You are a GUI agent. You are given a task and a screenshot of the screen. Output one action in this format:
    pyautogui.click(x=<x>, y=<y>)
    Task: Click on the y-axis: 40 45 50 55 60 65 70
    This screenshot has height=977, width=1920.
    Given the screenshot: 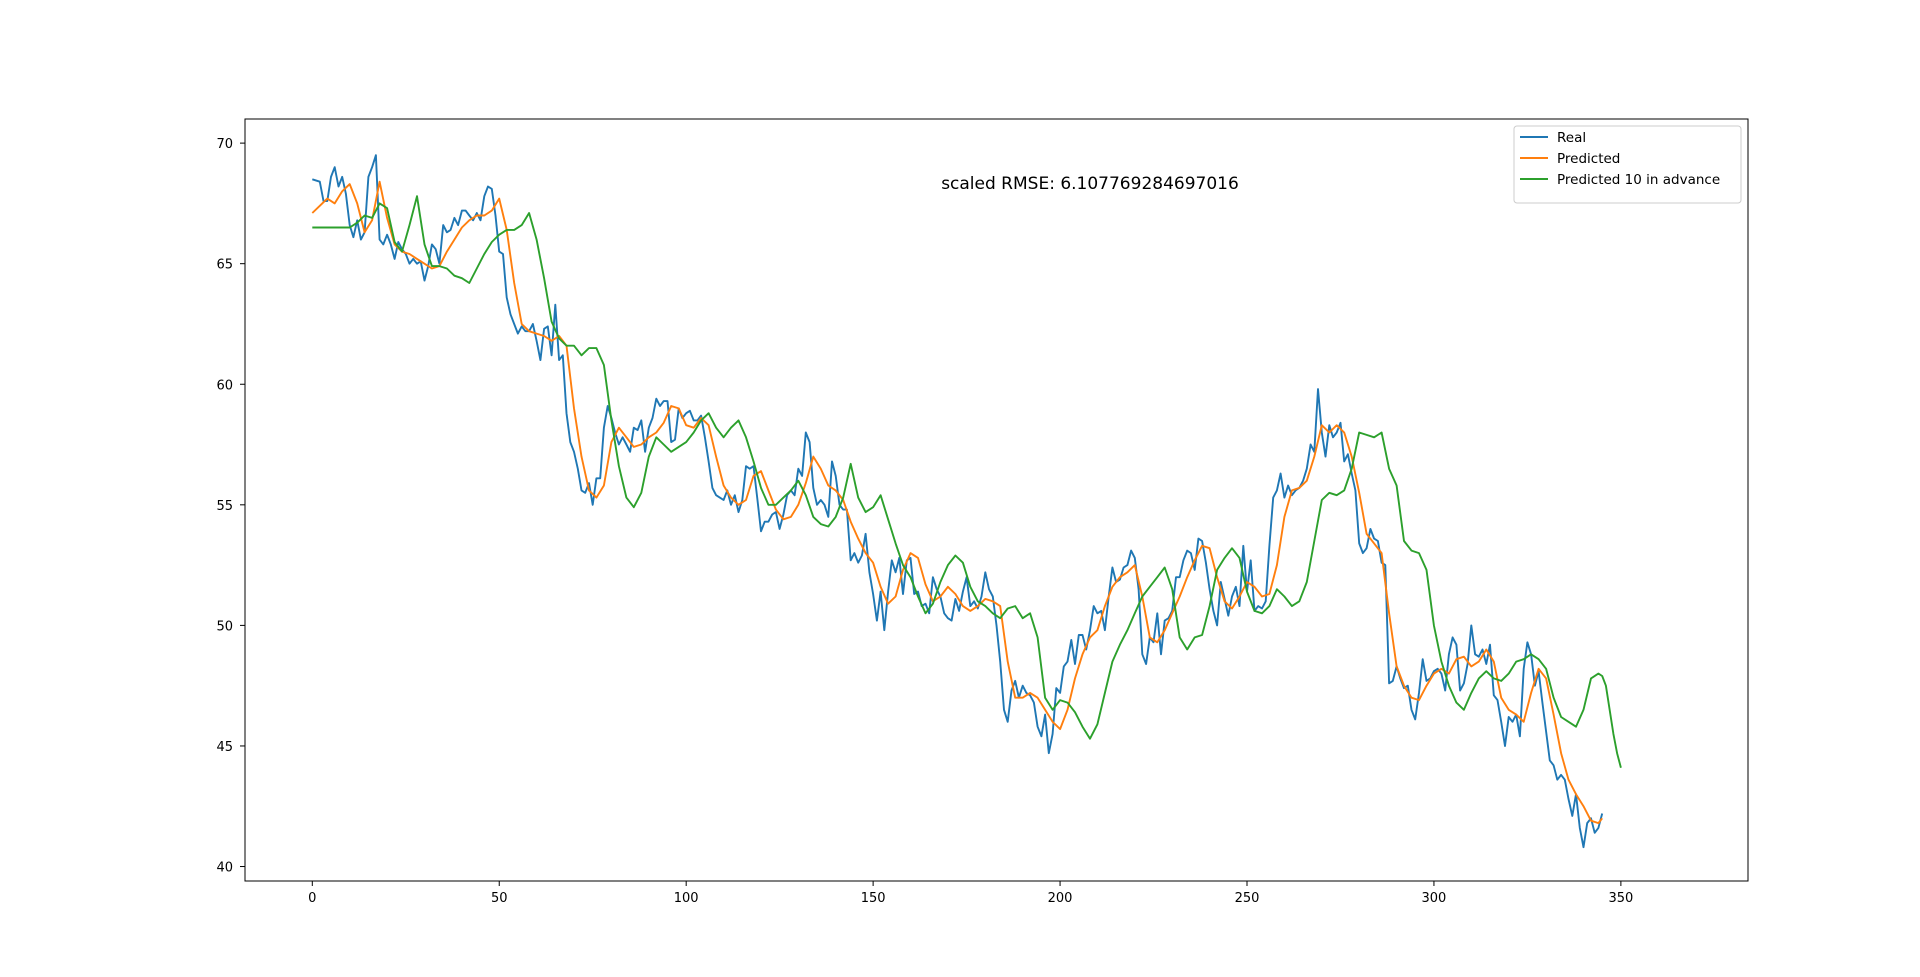 What is the action you would take?
    pyautogui.click(x=230, y=506)
    